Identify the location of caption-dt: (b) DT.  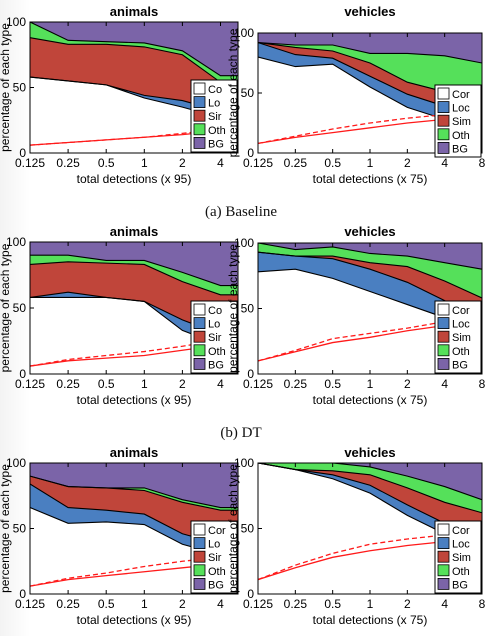
(240, 433).